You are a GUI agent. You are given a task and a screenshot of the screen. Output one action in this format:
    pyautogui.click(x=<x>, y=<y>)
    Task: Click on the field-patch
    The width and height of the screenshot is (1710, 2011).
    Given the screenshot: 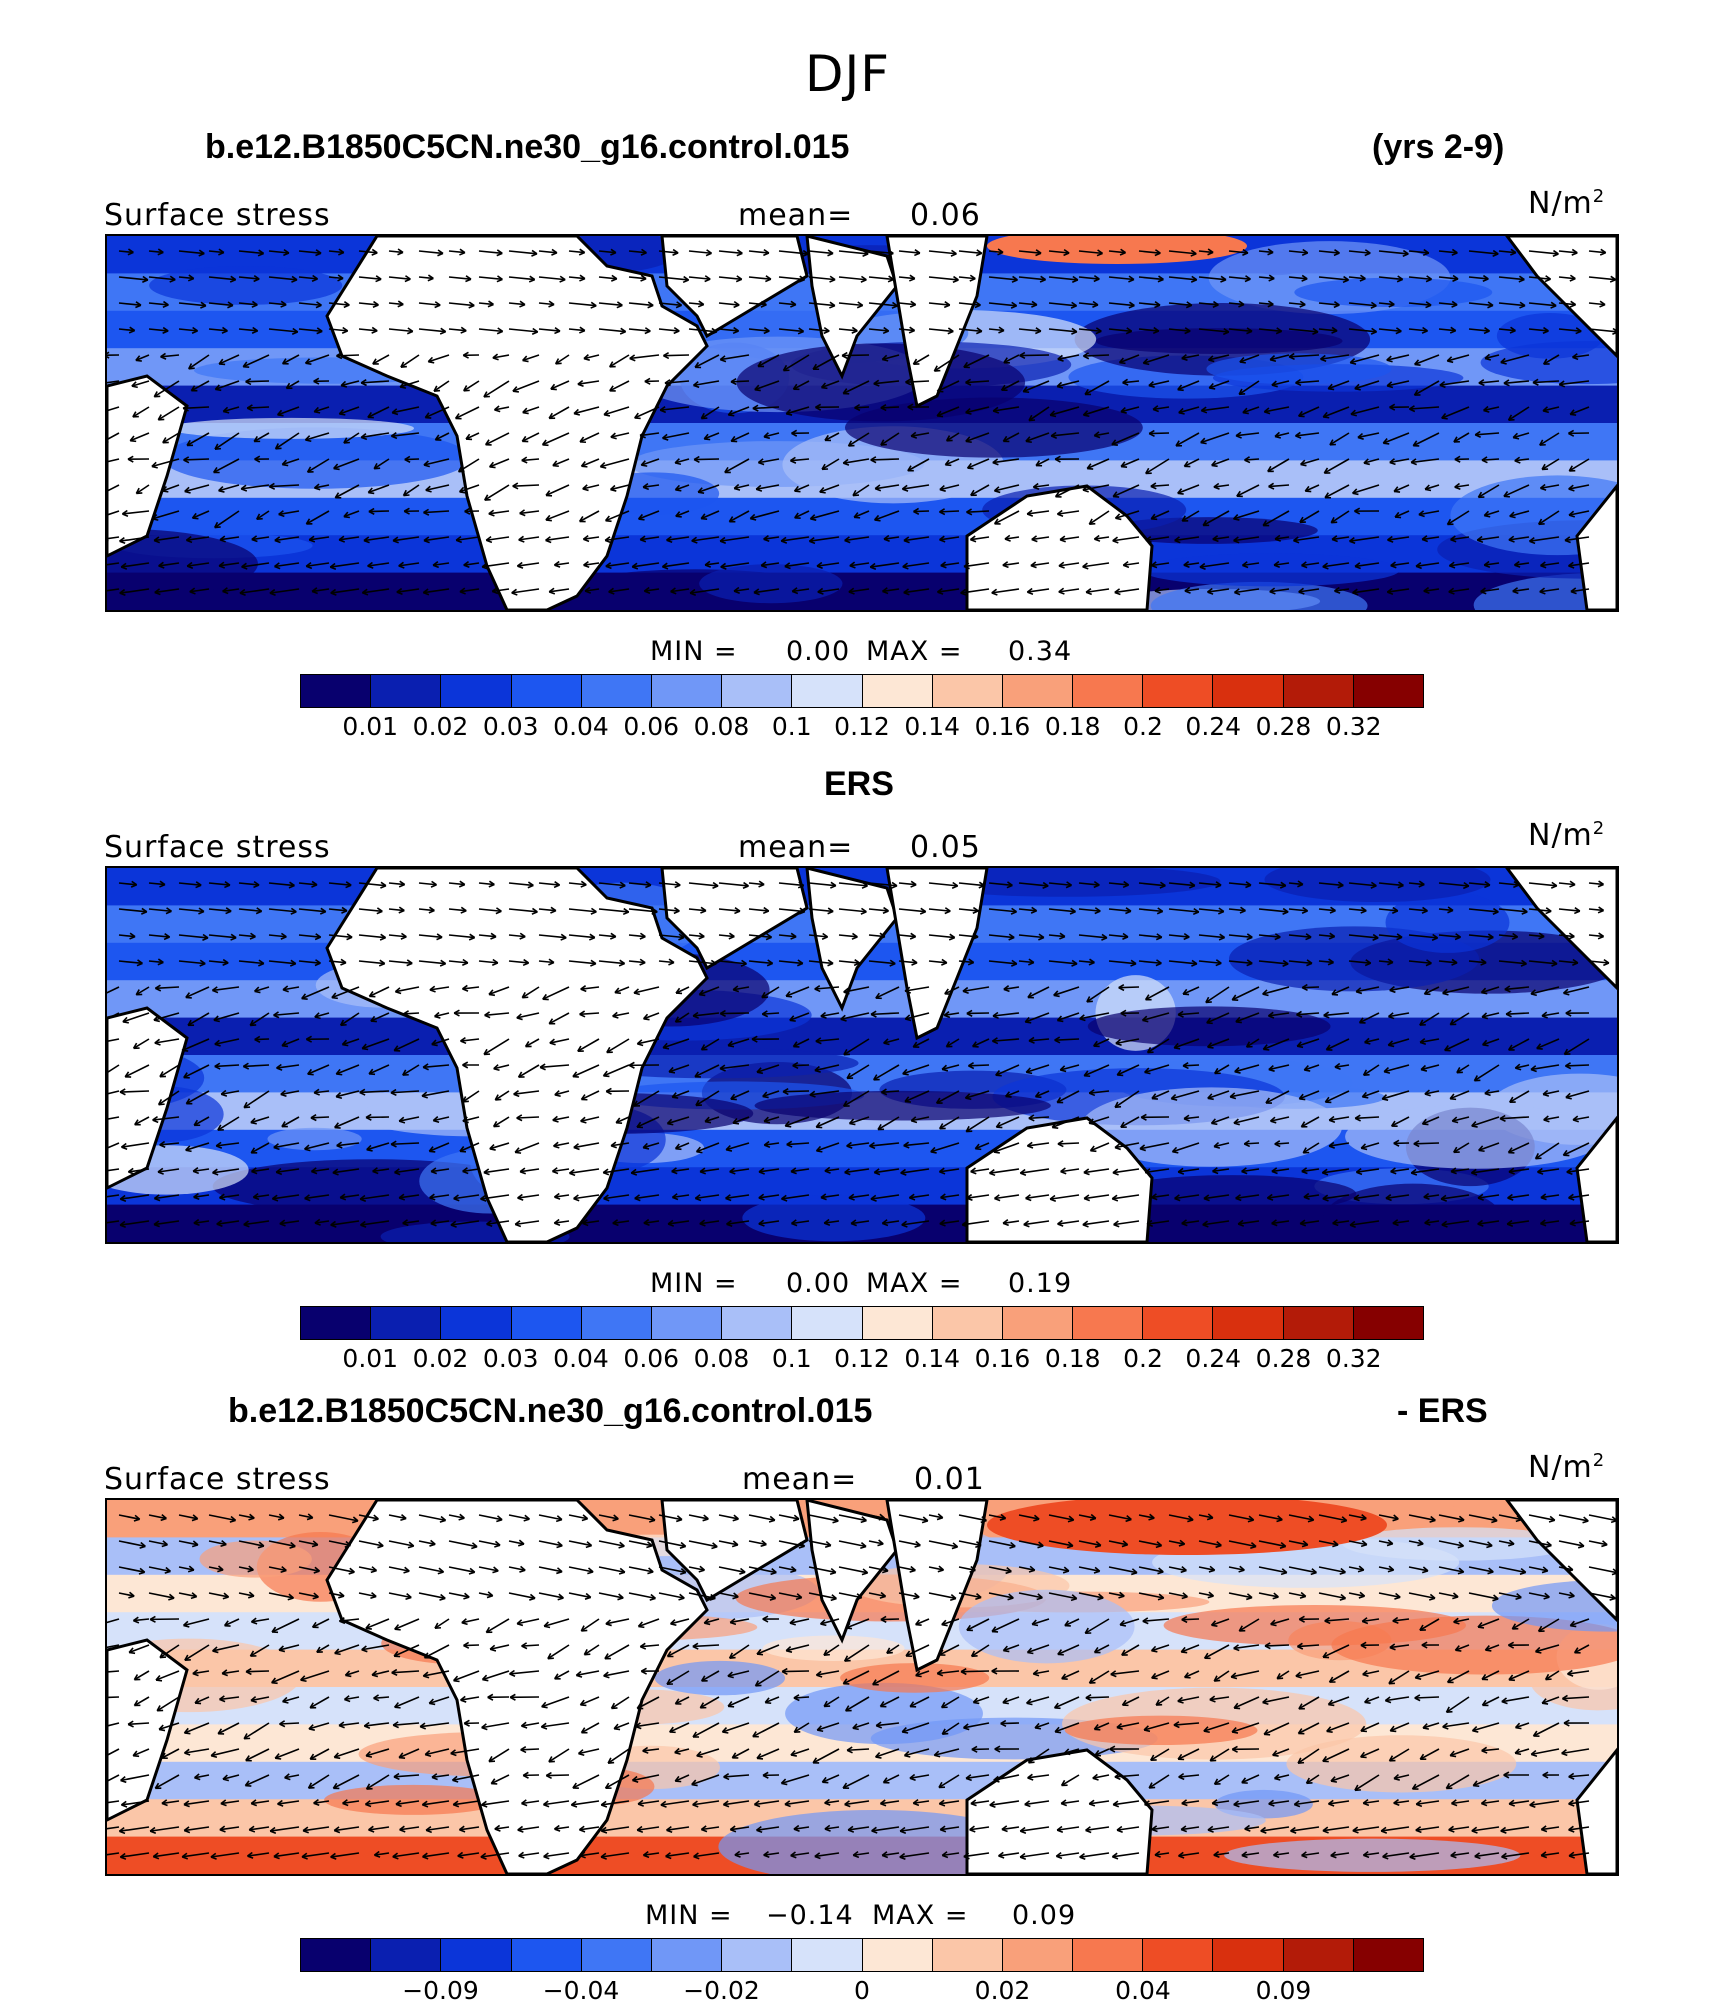 What is the action you would take?
    pyautogui.click(x=1372, y=1855)
    